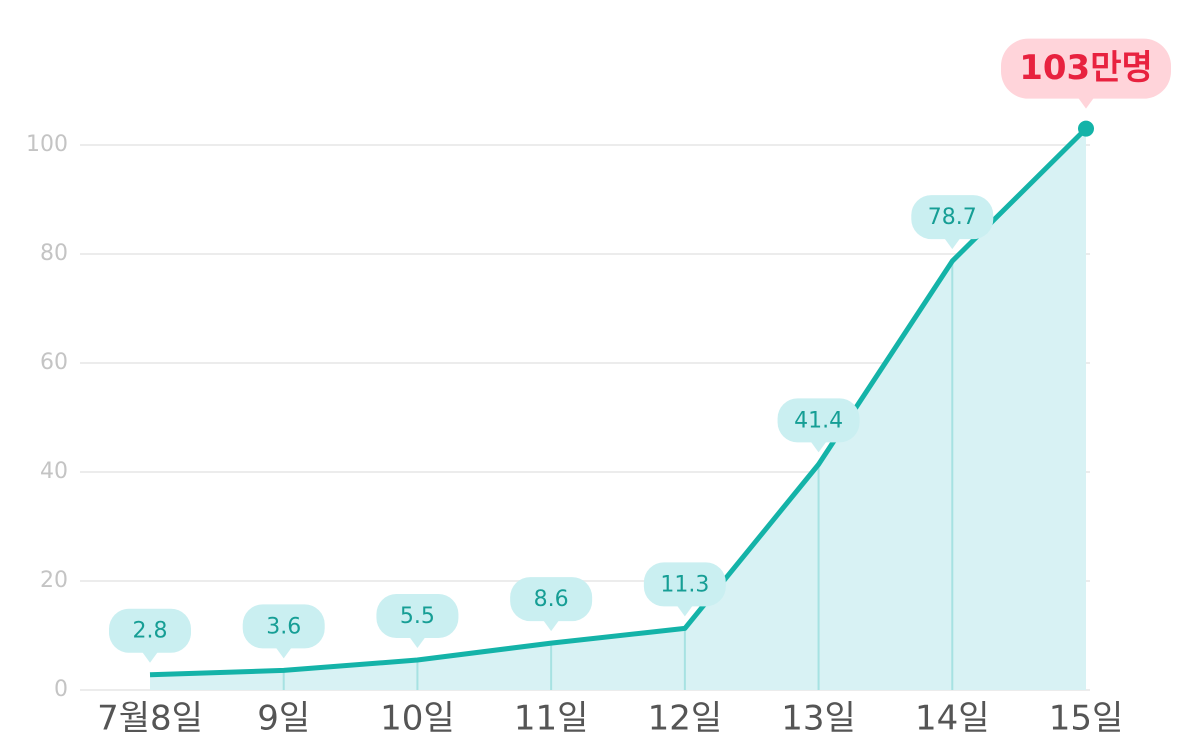  What do you see at coordinates (54, 362) in the screenshot?
I see `y-tick-label: 60` at bounding box center [54, 362].